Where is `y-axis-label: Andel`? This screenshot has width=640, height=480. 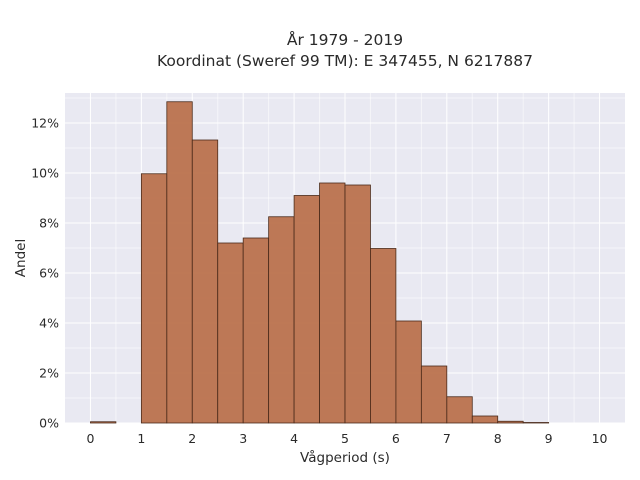
y-axis-label: Andel is located at coordinates (21, 258).